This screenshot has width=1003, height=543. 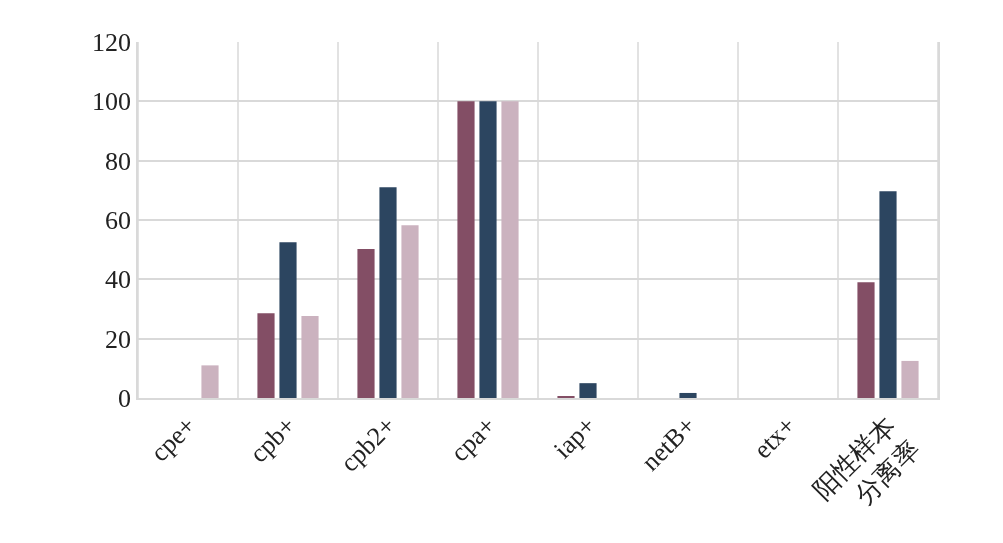 What do you see at coordinates (118, 339) in the screenshot?
I see `y-tick-label: 20` at bounding box center [118, 339].